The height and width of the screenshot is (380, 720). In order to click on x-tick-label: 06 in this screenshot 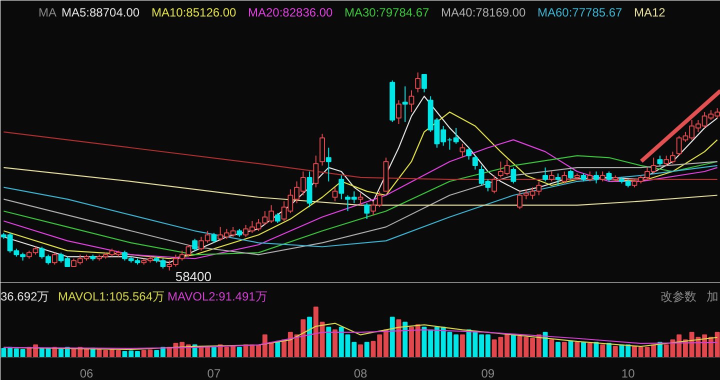, I will do `click(87, 373)`.